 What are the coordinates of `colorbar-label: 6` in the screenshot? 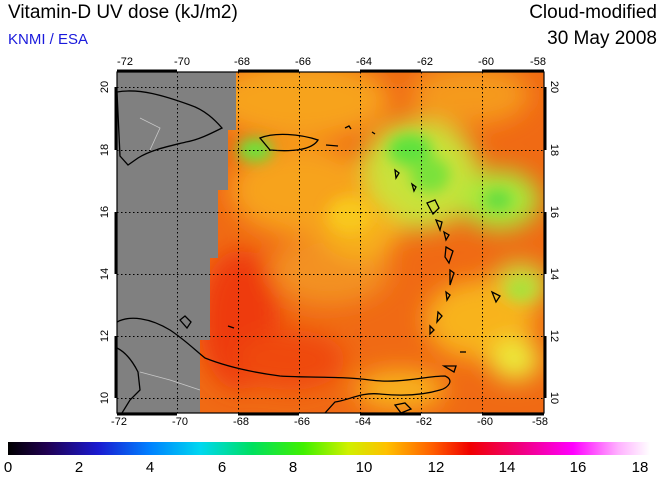 It's located at (222, 467).